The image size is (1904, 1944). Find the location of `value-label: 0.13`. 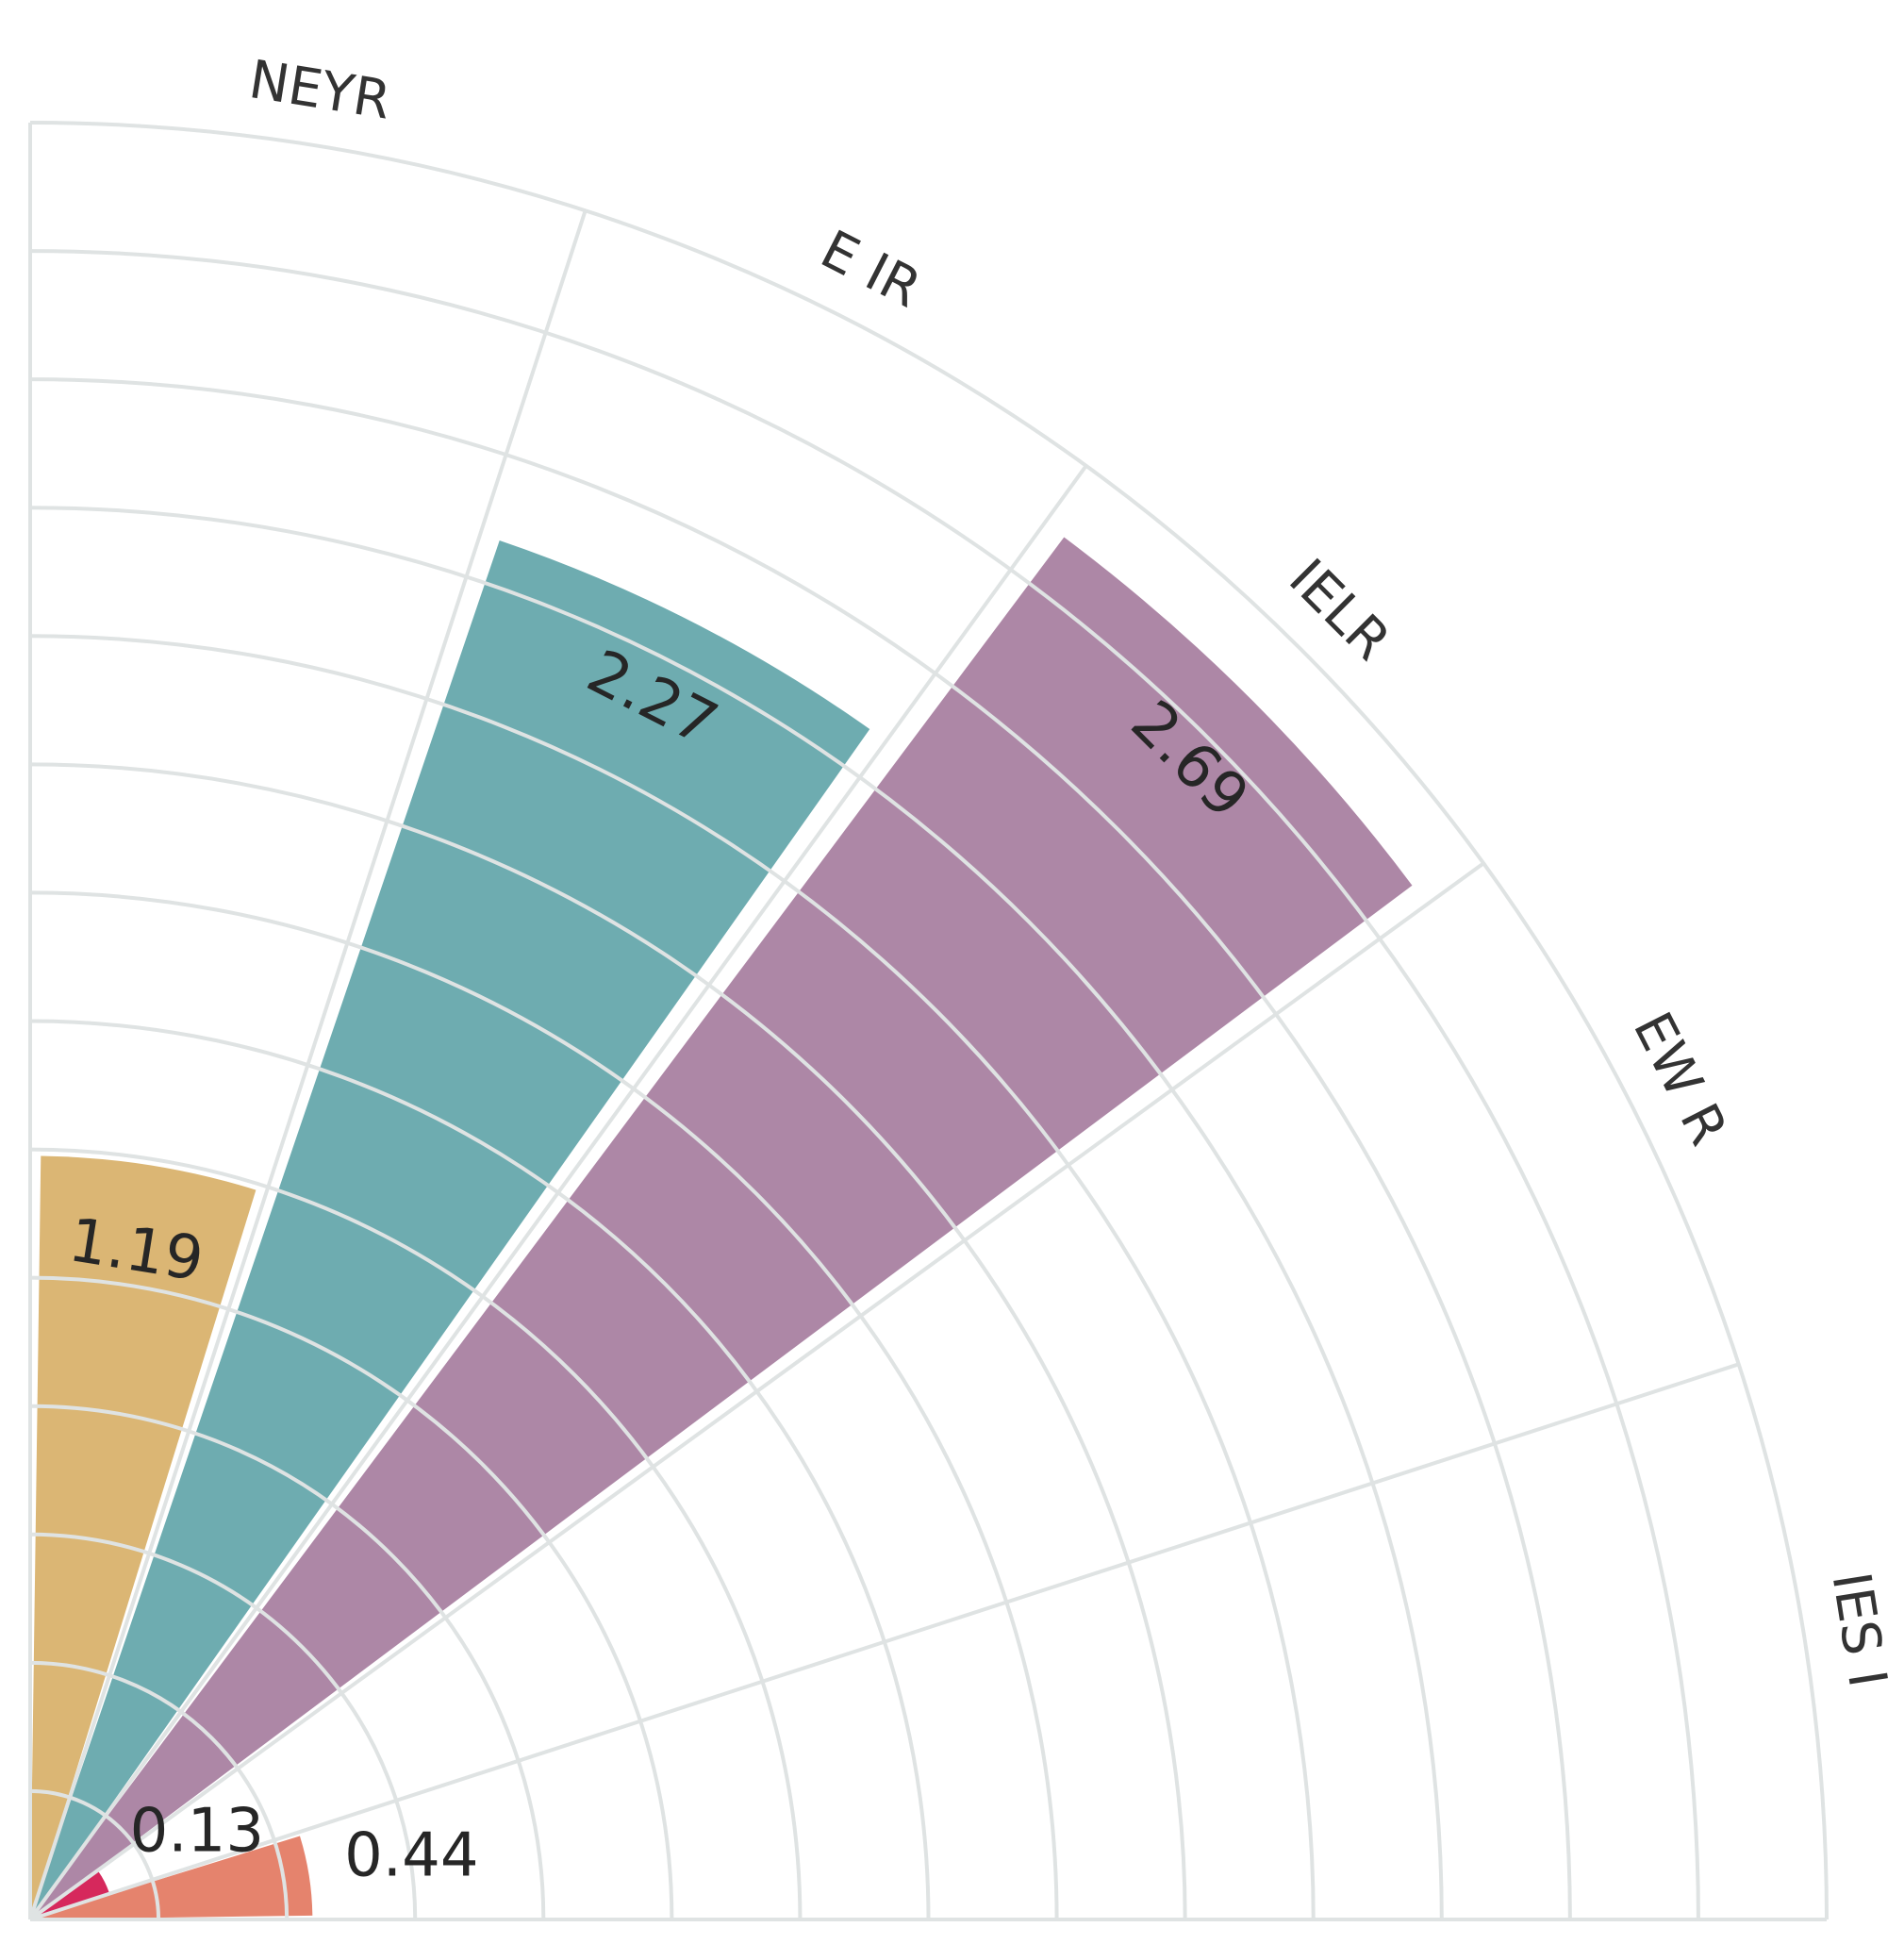

value-label: 0.13 is located at coordinates (197, 1831).